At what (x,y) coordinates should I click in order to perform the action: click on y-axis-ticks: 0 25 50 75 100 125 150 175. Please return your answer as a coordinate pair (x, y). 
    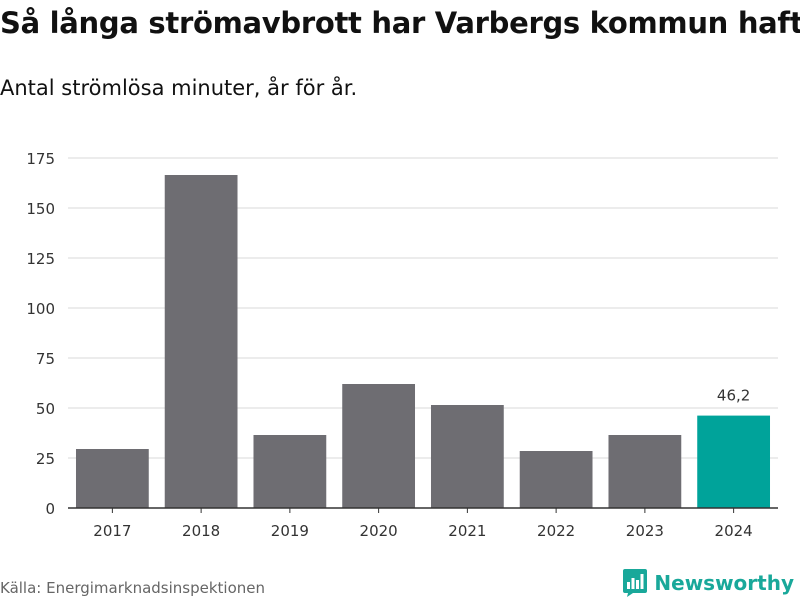
    Looking at the image, I should click on (40, 334).